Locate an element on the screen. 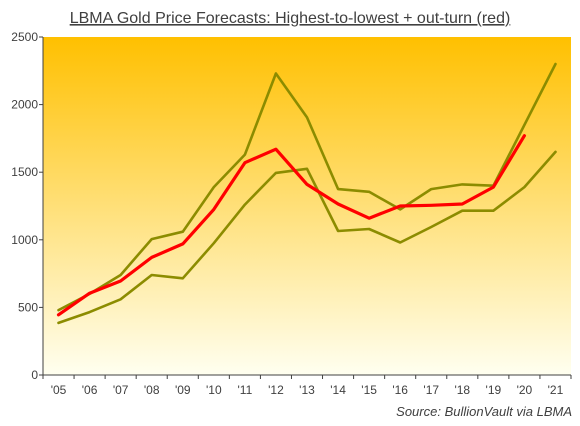 The image size is (580, 426). y-tick-label: 0 is located at coordinates (34, 375).